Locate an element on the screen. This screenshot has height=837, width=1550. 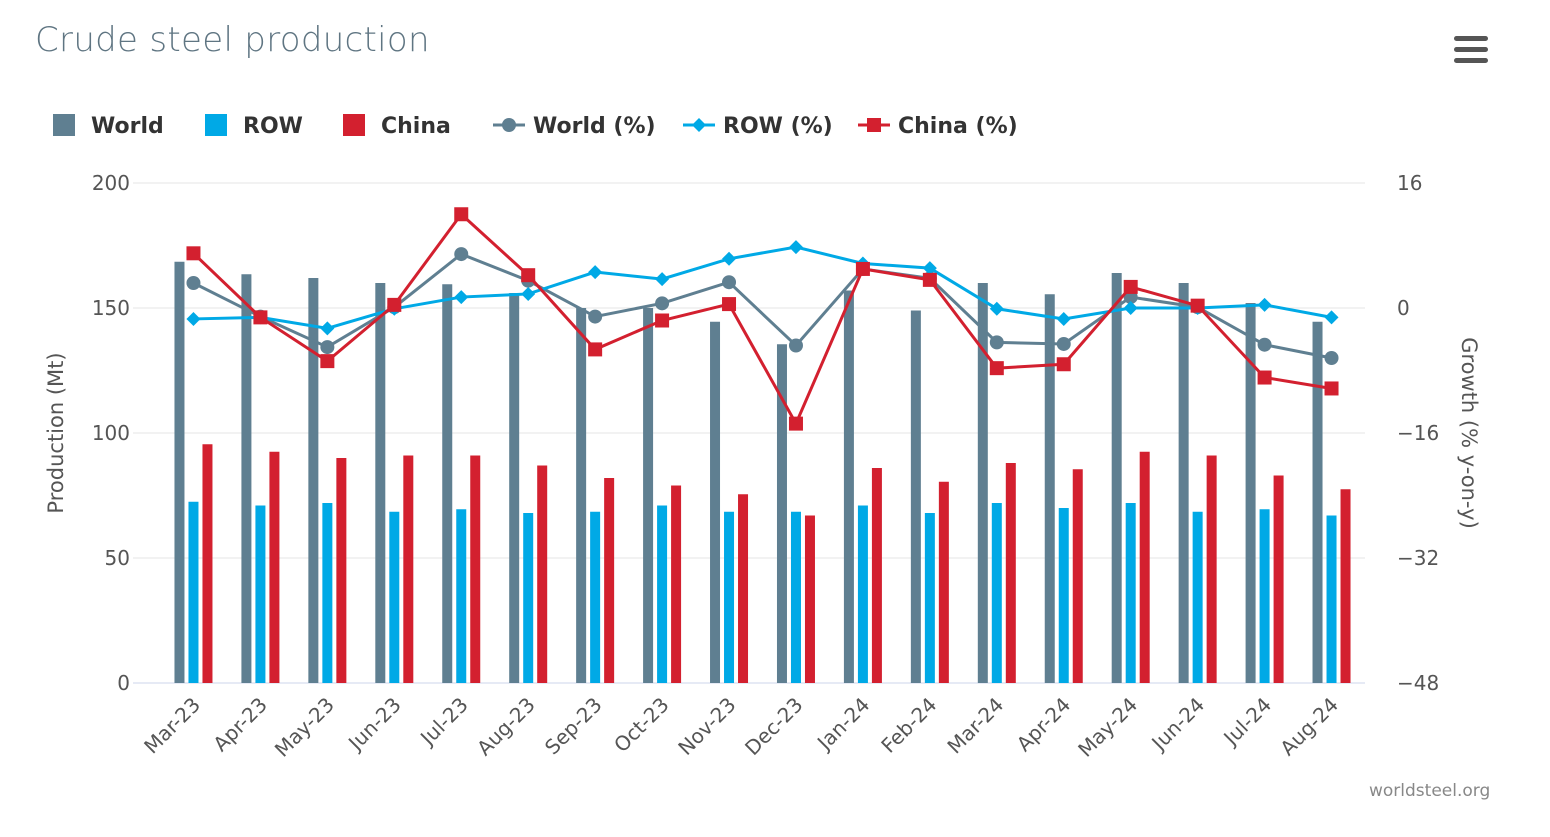
legend-item: World (%) is located at coordinates (574, 126).